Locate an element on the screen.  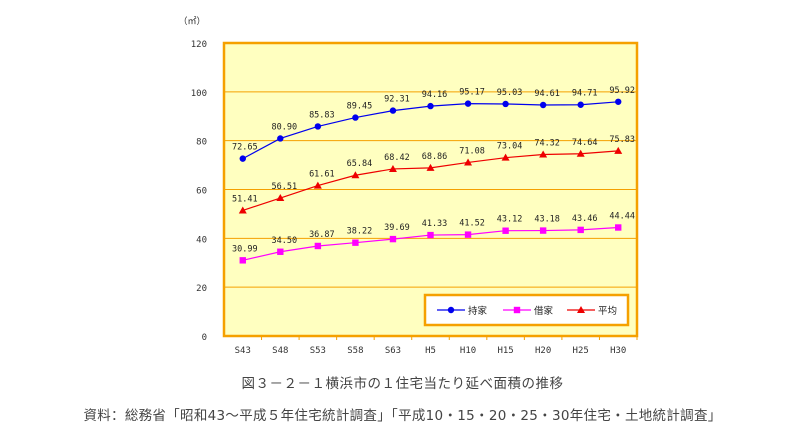
y-tick-label: 0 is located at coordinates (204, 338).